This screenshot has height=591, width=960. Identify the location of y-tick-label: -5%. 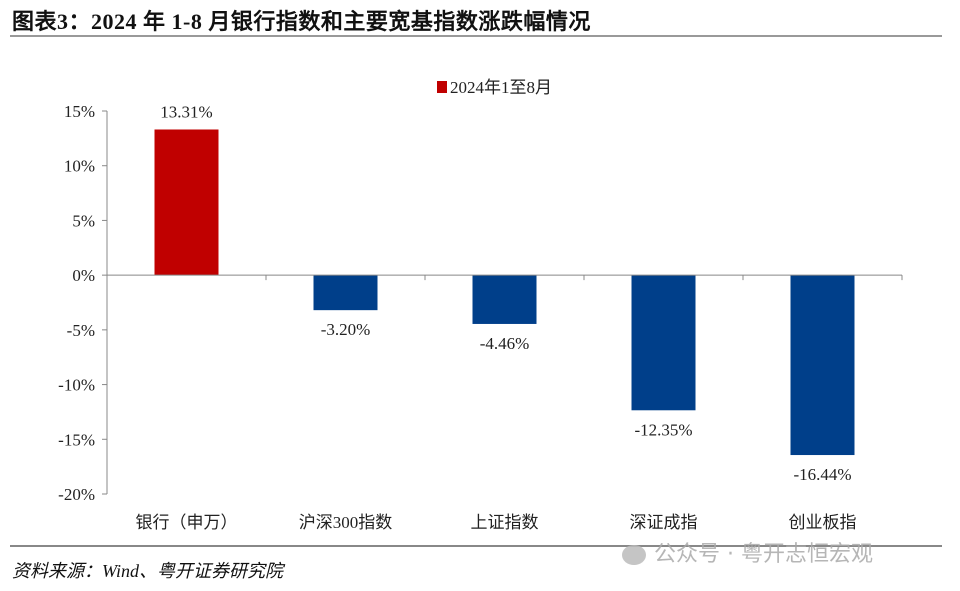
(81, 330).